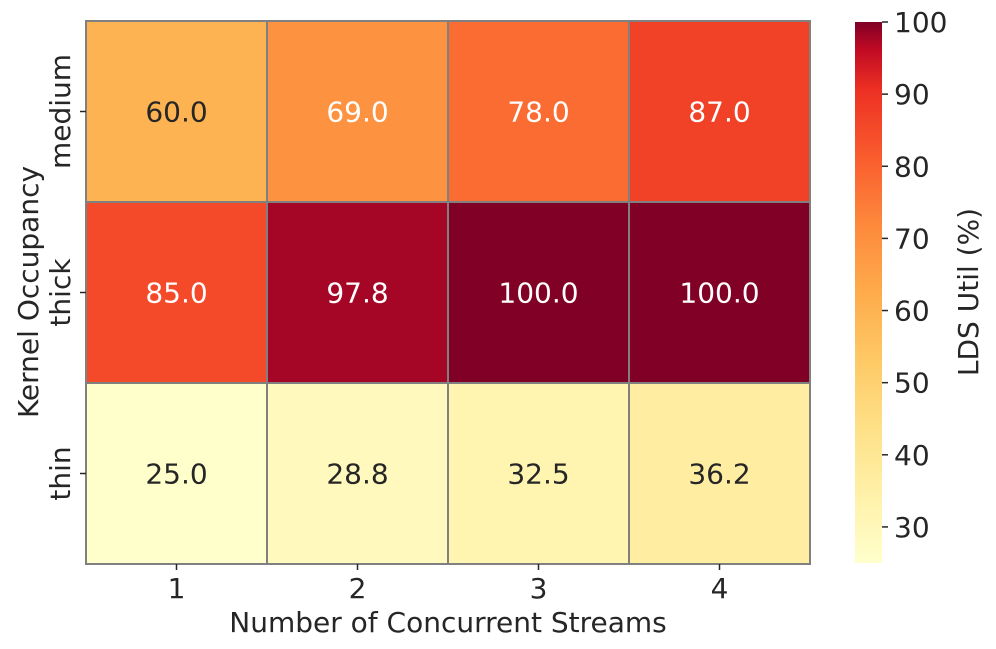 The image size is (996, 649). I want to click on cell-value-label: 28.8, so click(357, 474).